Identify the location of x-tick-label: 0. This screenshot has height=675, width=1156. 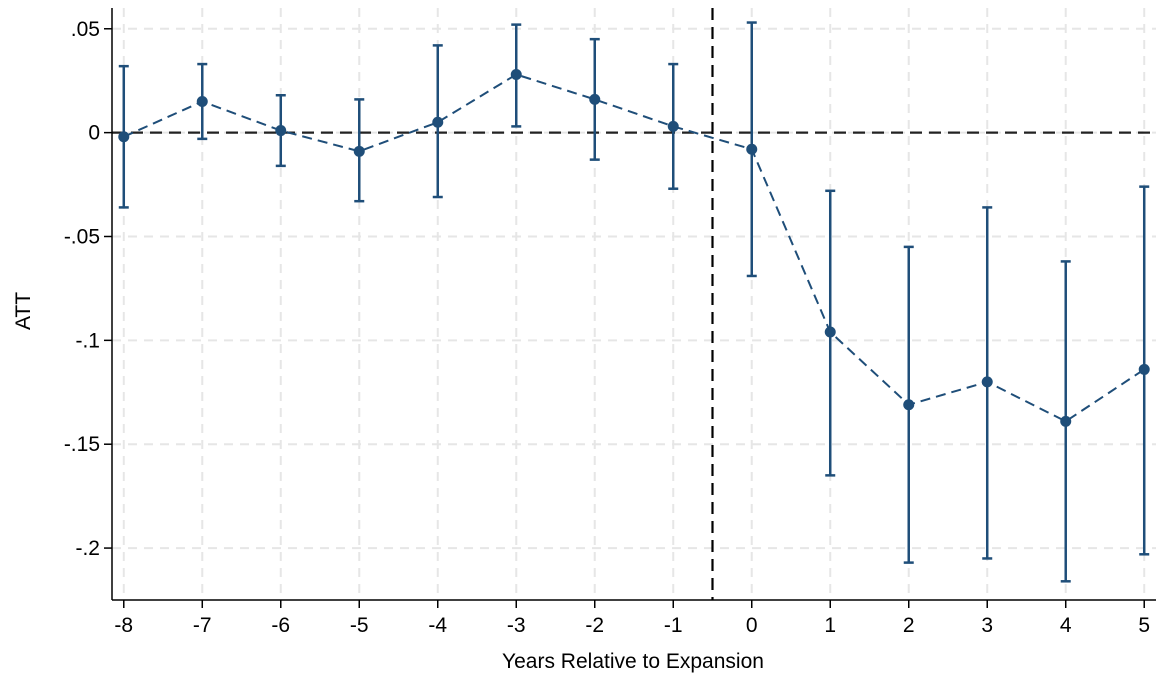
(752, 625).